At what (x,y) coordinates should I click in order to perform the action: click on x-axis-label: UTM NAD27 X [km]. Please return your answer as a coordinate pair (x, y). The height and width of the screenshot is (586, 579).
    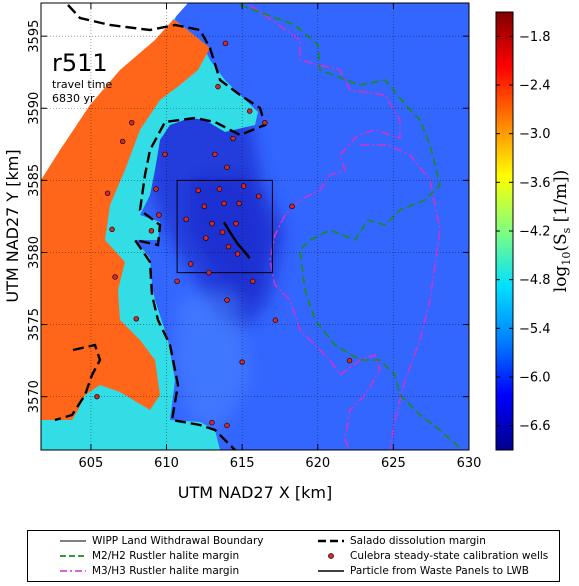
    Looking at the image, I should click on (255, 492).